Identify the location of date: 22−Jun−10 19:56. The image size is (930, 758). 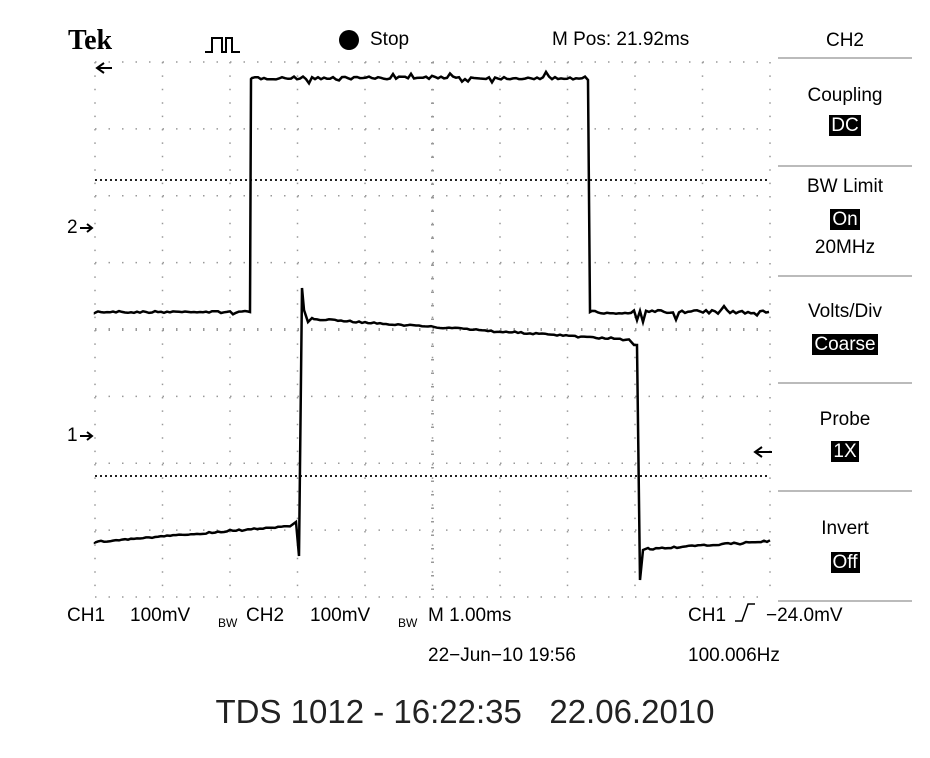
(502, 655).